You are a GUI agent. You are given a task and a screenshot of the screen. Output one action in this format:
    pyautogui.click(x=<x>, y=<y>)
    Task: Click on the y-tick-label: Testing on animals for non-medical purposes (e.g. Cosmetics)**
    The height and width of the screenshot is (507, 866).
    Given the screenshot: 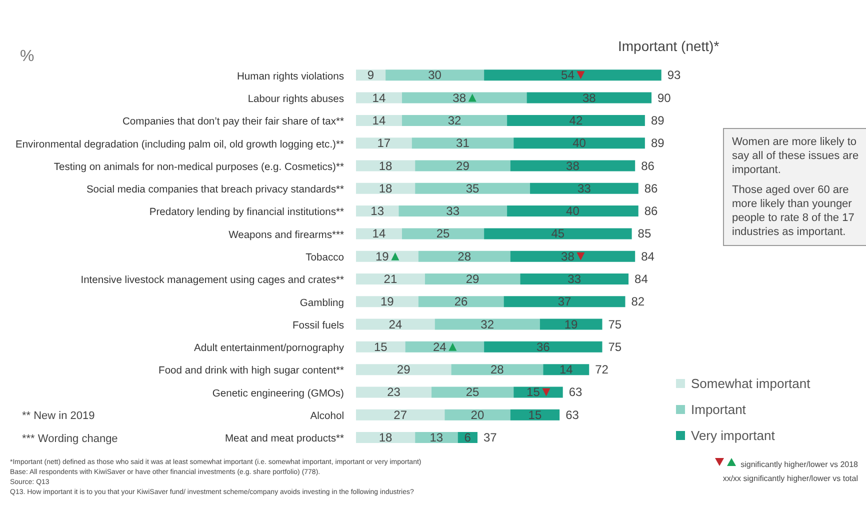 What is the action you would take?
    pyautogui.click(x=199, y=167)
    